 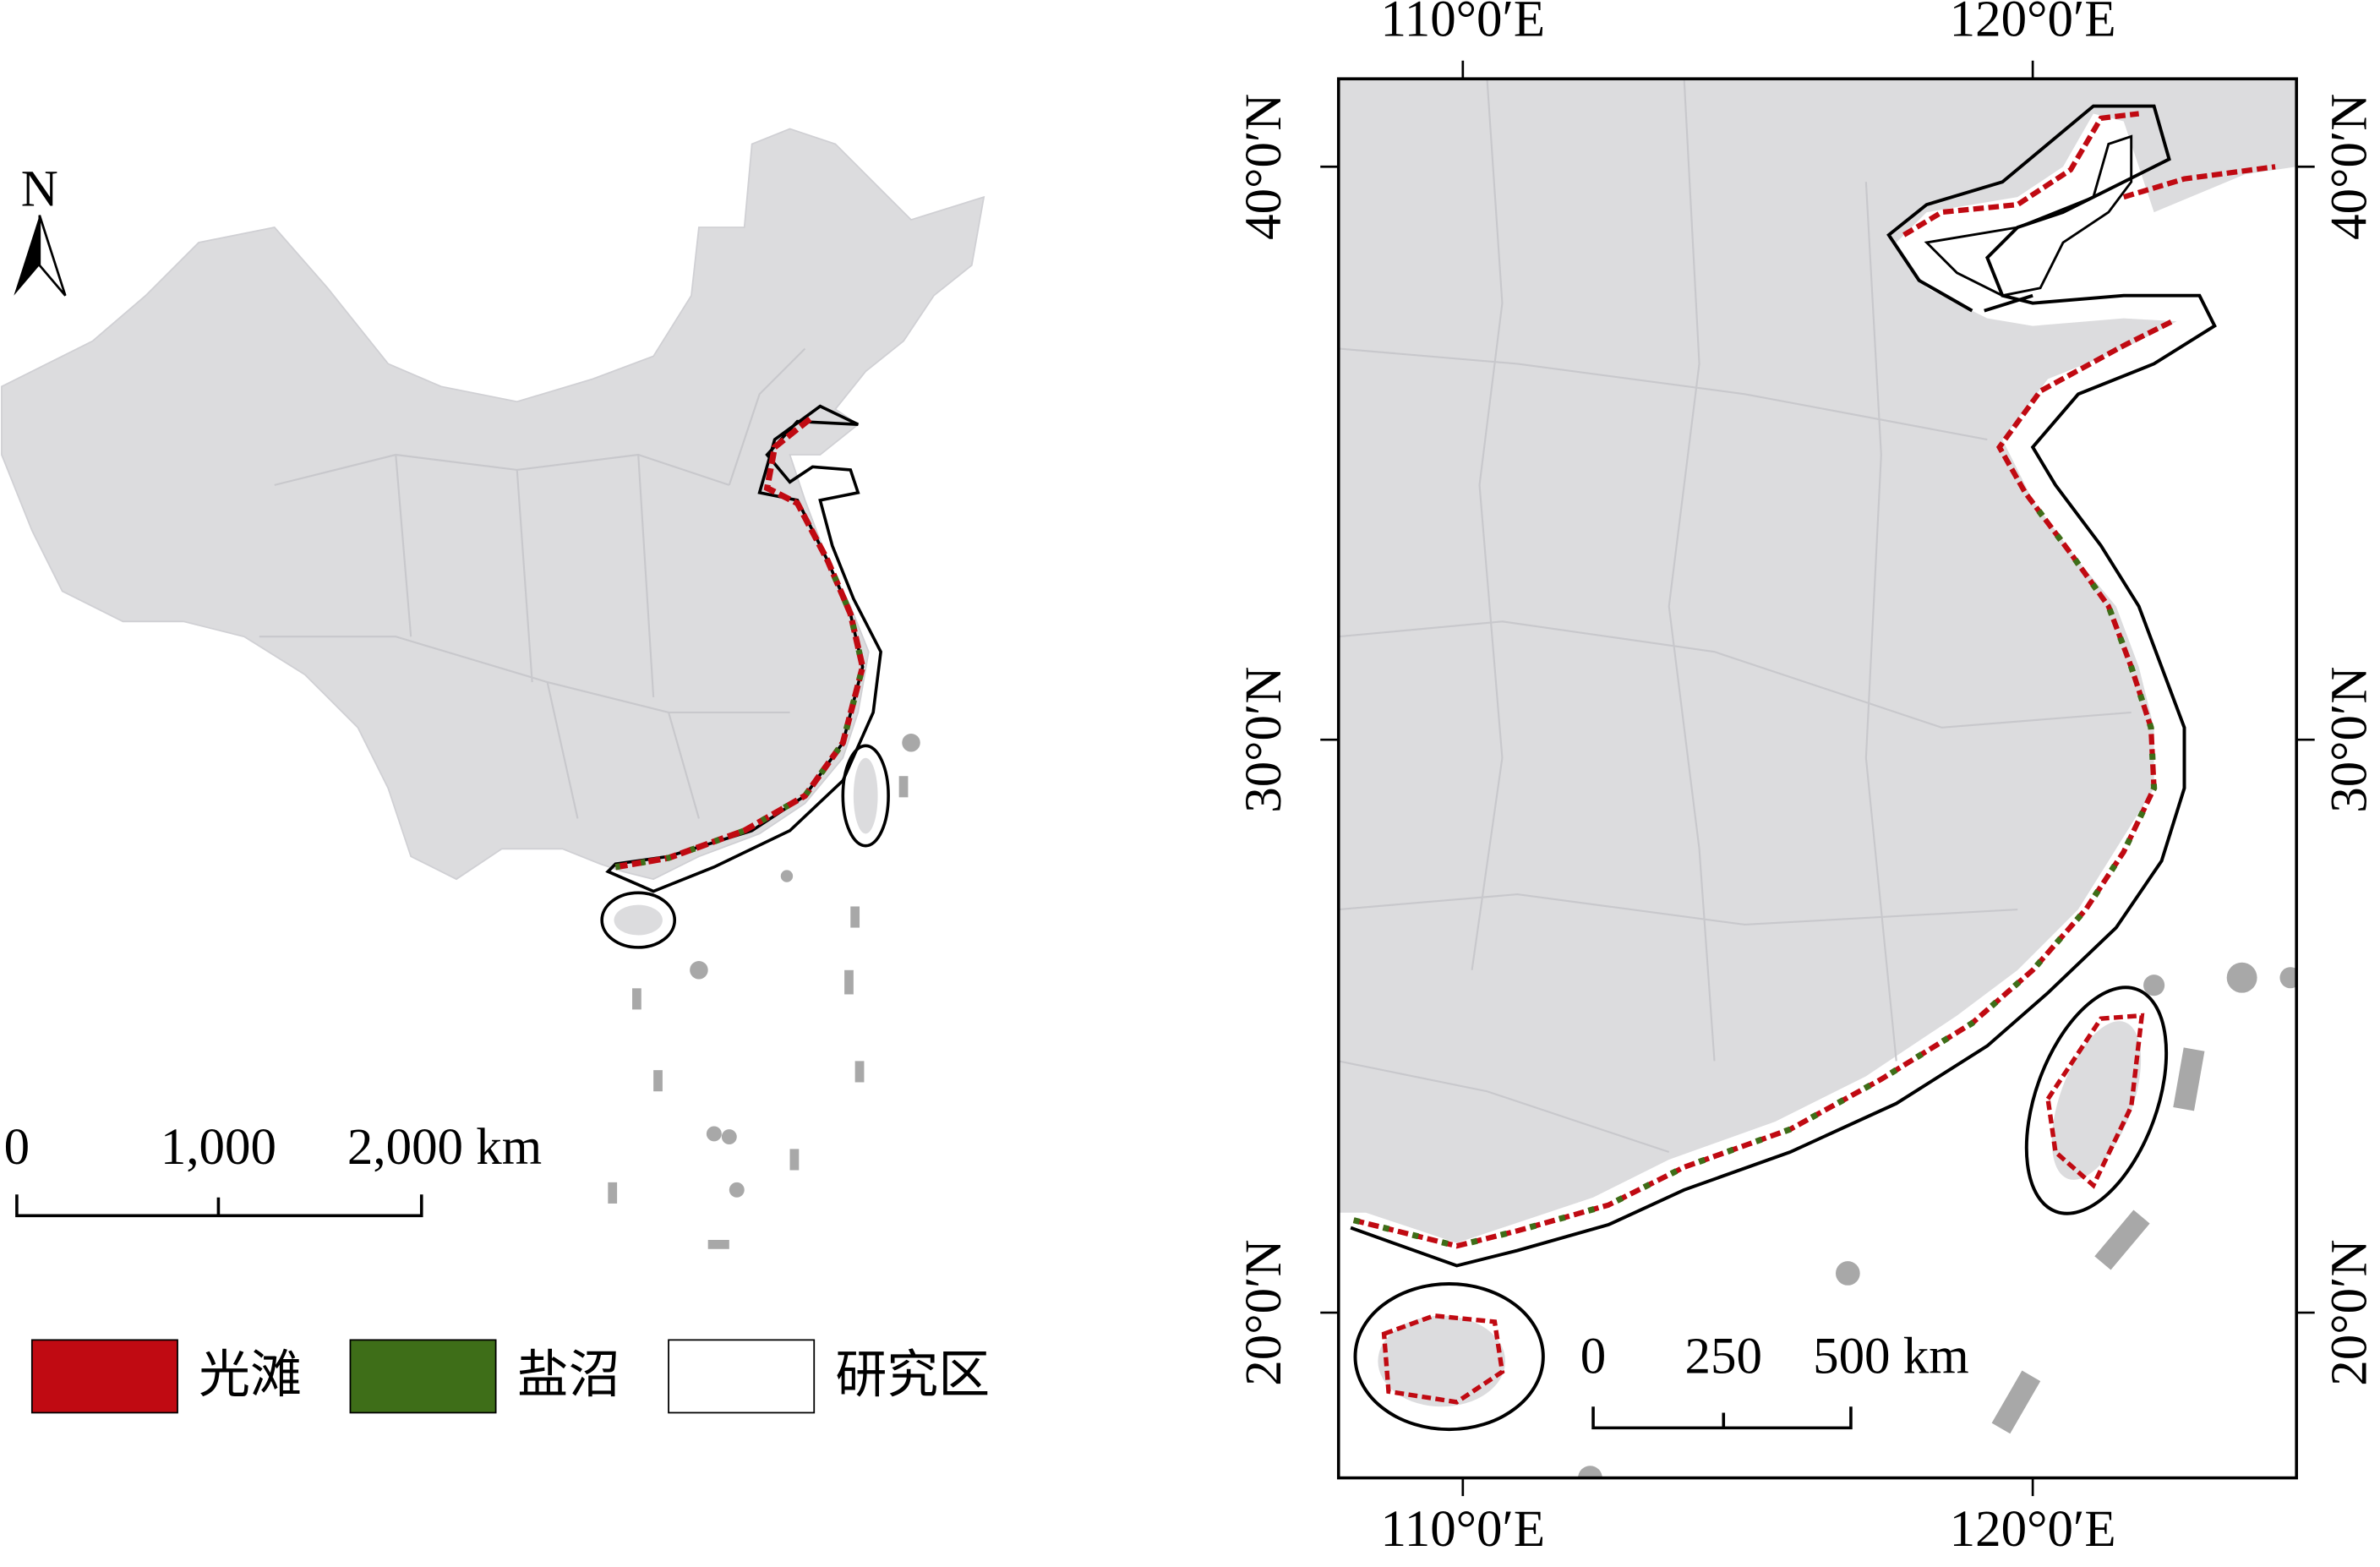 I want to click on north-arrow: N, so click(x=40, y=229).